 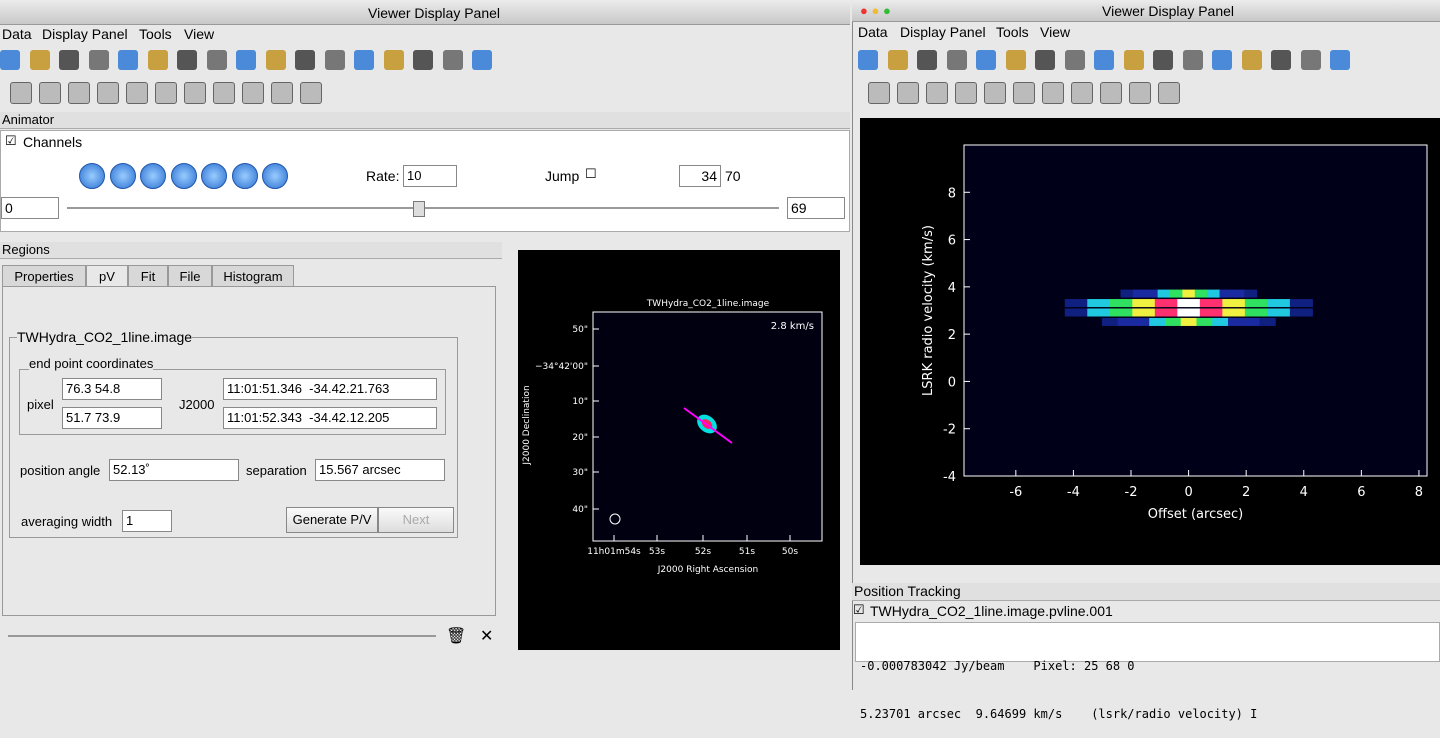 What do you see at coordinates (30, 208) in the screenshot?
I see `start-spin: 0` at bounding box center [30, 208].